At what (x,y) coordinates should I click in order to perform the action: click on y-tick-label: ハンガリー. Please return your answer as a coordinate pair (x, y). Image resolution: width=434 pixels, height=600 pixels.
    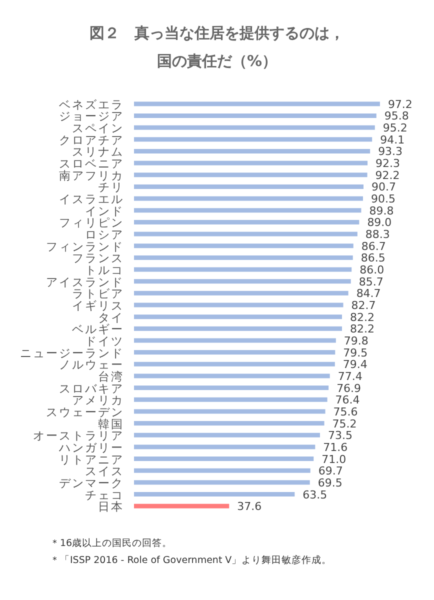
    Looking at the image, I should click on (91, 447).